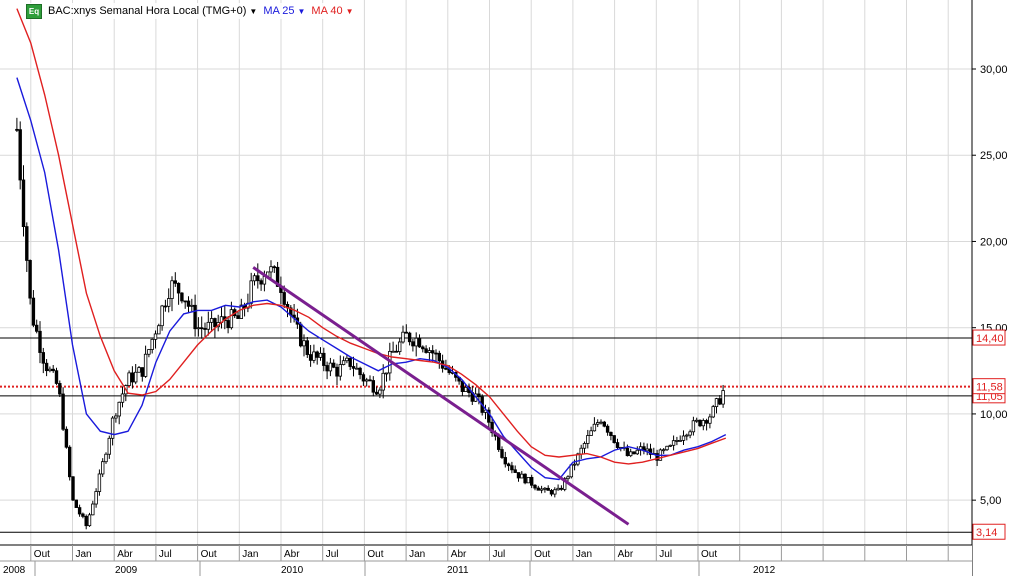  What do you see at coordinates (764, 570) in the screenshot?
I see `year-label: 2012` at bounding box center [764, 570].